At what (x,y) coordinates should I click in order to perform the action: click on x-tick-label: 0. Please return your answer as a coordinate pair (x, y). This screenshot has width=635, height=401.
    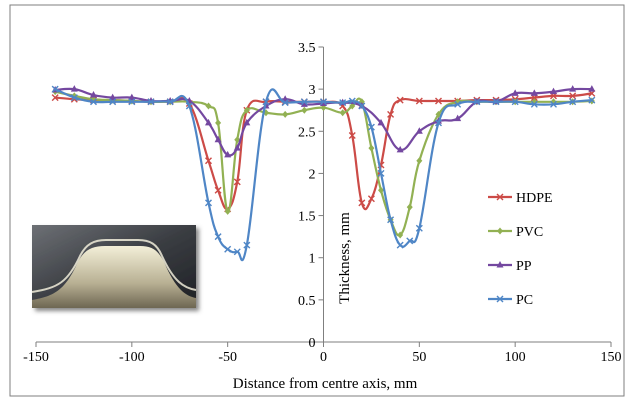
    Looking at the image, I should click on (323, 357).